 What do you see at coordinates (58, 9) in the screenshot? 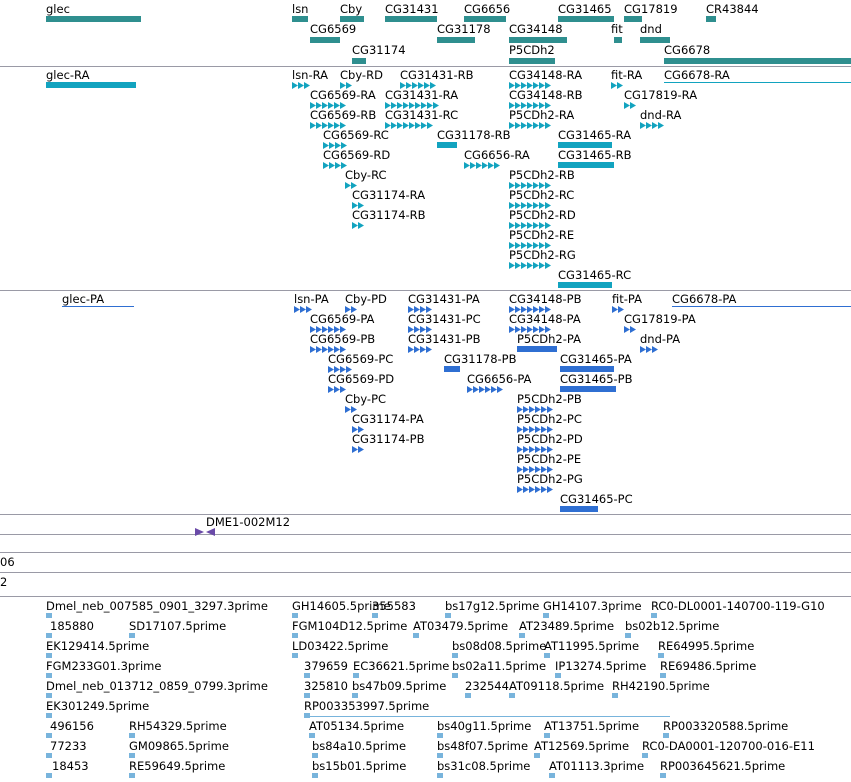
I see `gene-label-glec: glec` at bounding box center [58, 9].